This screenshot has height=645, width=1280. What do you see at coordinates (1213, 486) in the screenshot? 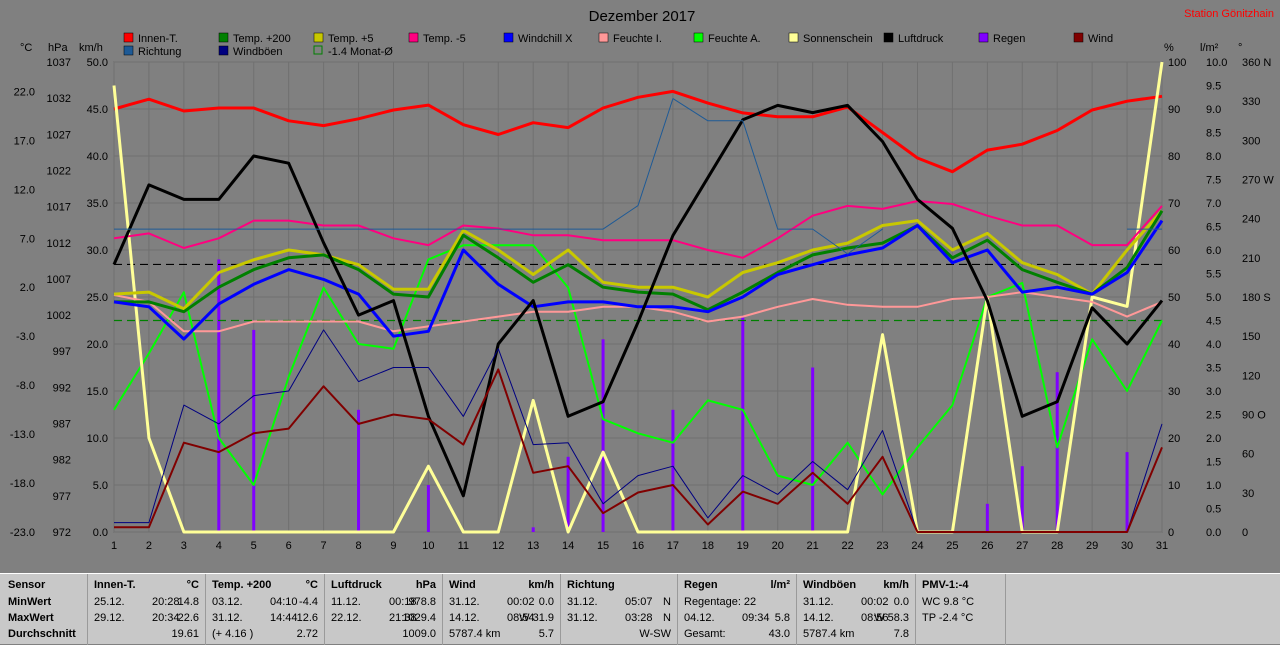
I see `tick-label-rain: 1.0` at bounding box center [1213, 486].